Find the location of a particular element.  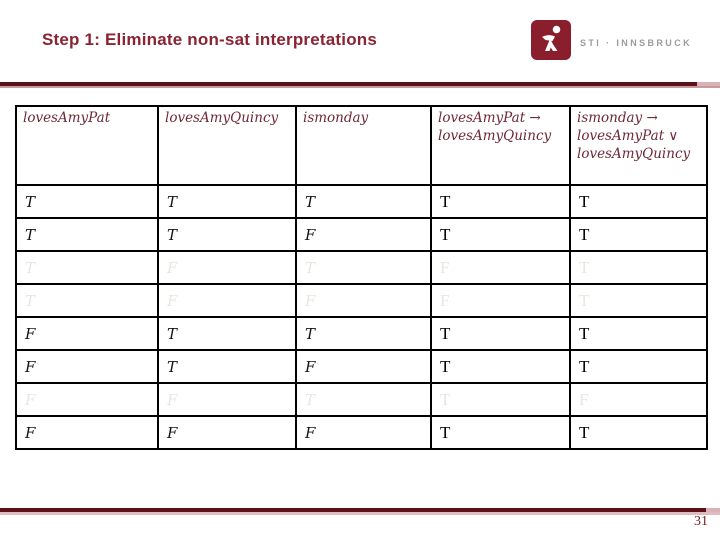

footer-rule is located at coordinates (353, 510).